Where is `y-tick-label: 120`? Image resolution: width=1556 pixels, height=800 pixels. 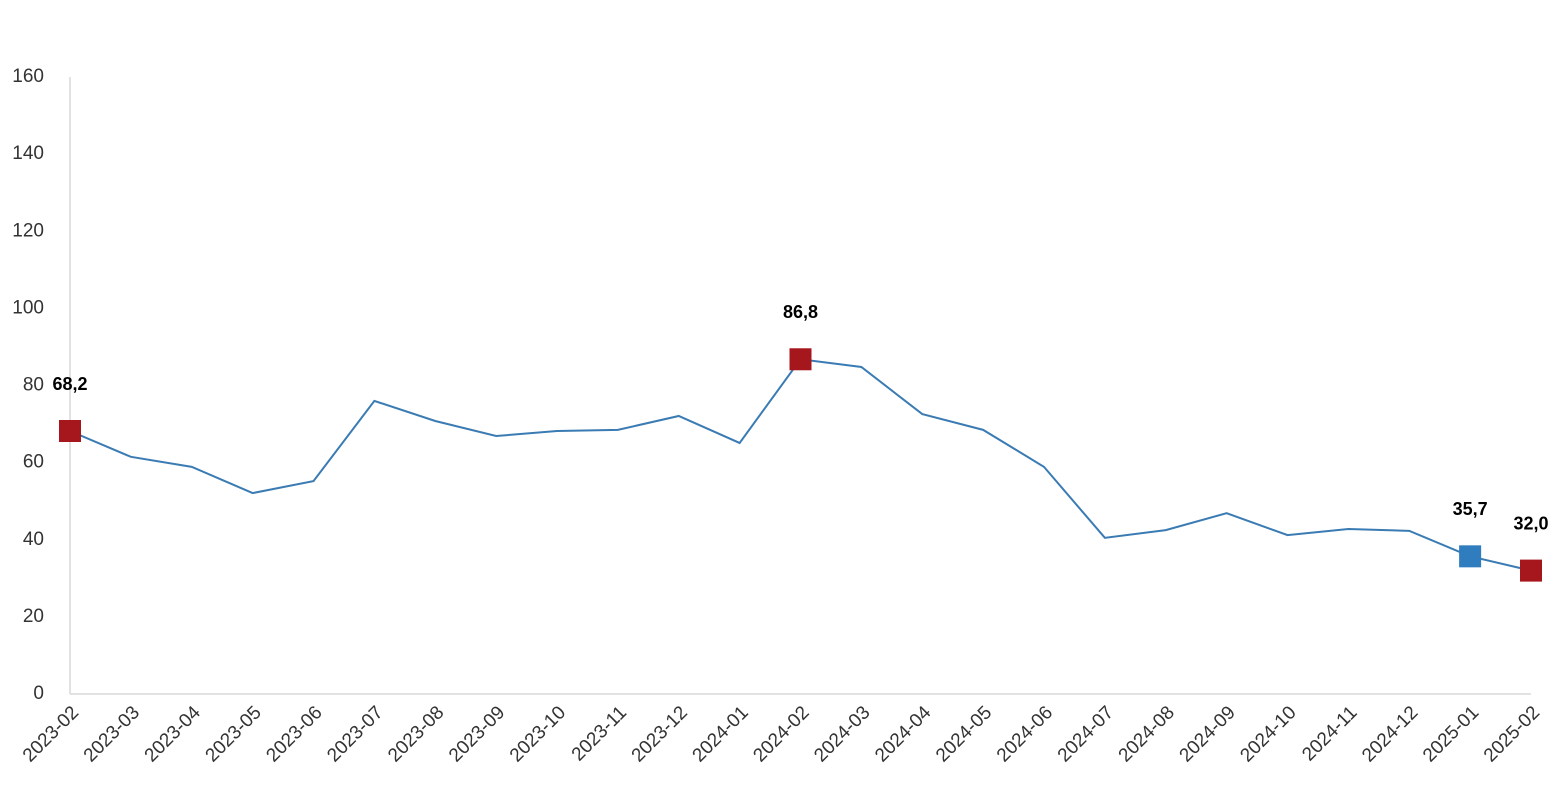 y-tick-label: 120 is located at coordinates (28, 230).